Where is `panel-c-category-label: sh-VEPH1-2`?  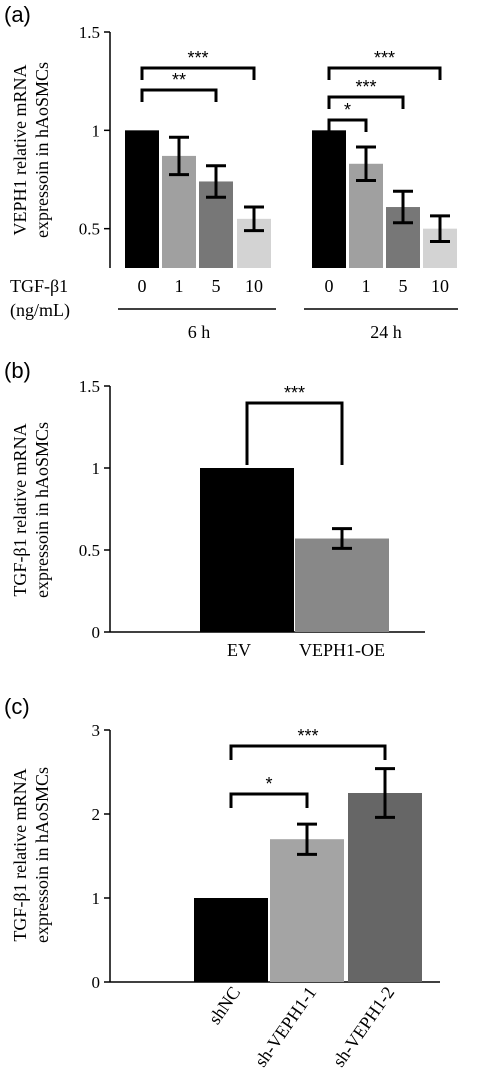
panel-c-category-label: sh-VEPH1-2 is located at coordinates (364, 1027).